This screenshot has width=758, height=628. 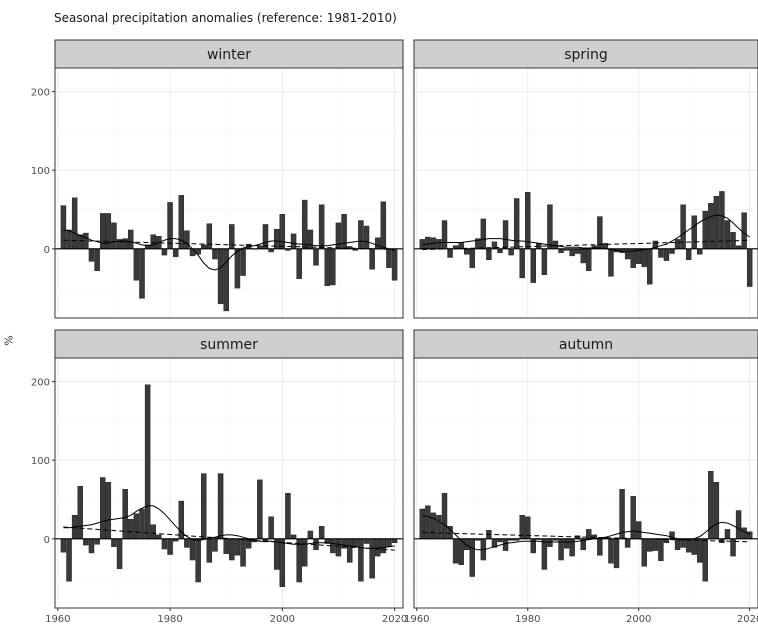 What do you see at coordinates (522, 263) in the screenshot?
I see `bar-spring-1979` at bounding box center [522, 263].